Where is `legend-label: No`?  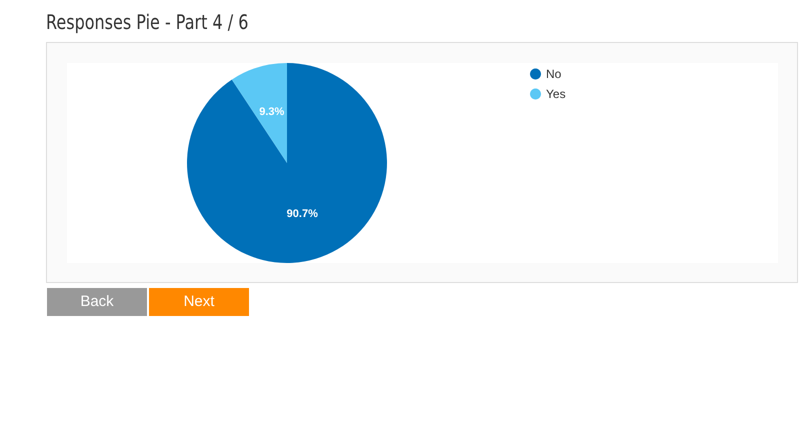
legend-label: No is located at coordinates (554, 74).